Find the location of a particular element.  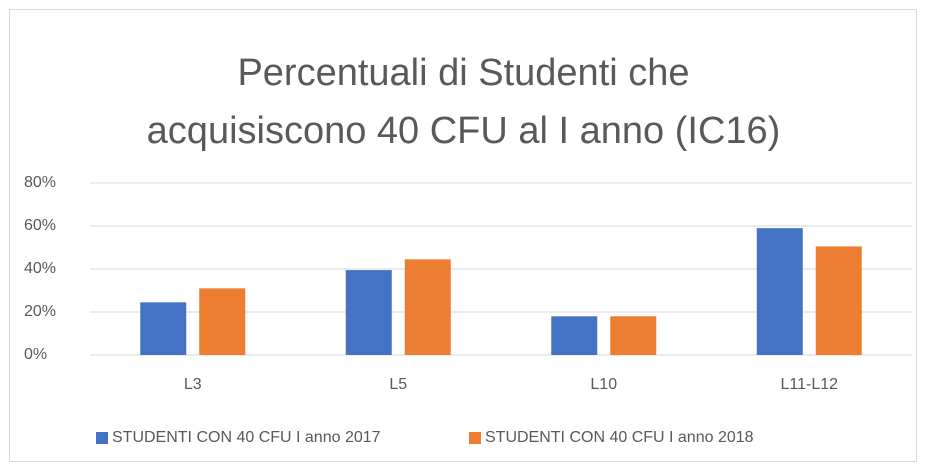

y-tick-label: 40% is located at coordinates (40, 268).